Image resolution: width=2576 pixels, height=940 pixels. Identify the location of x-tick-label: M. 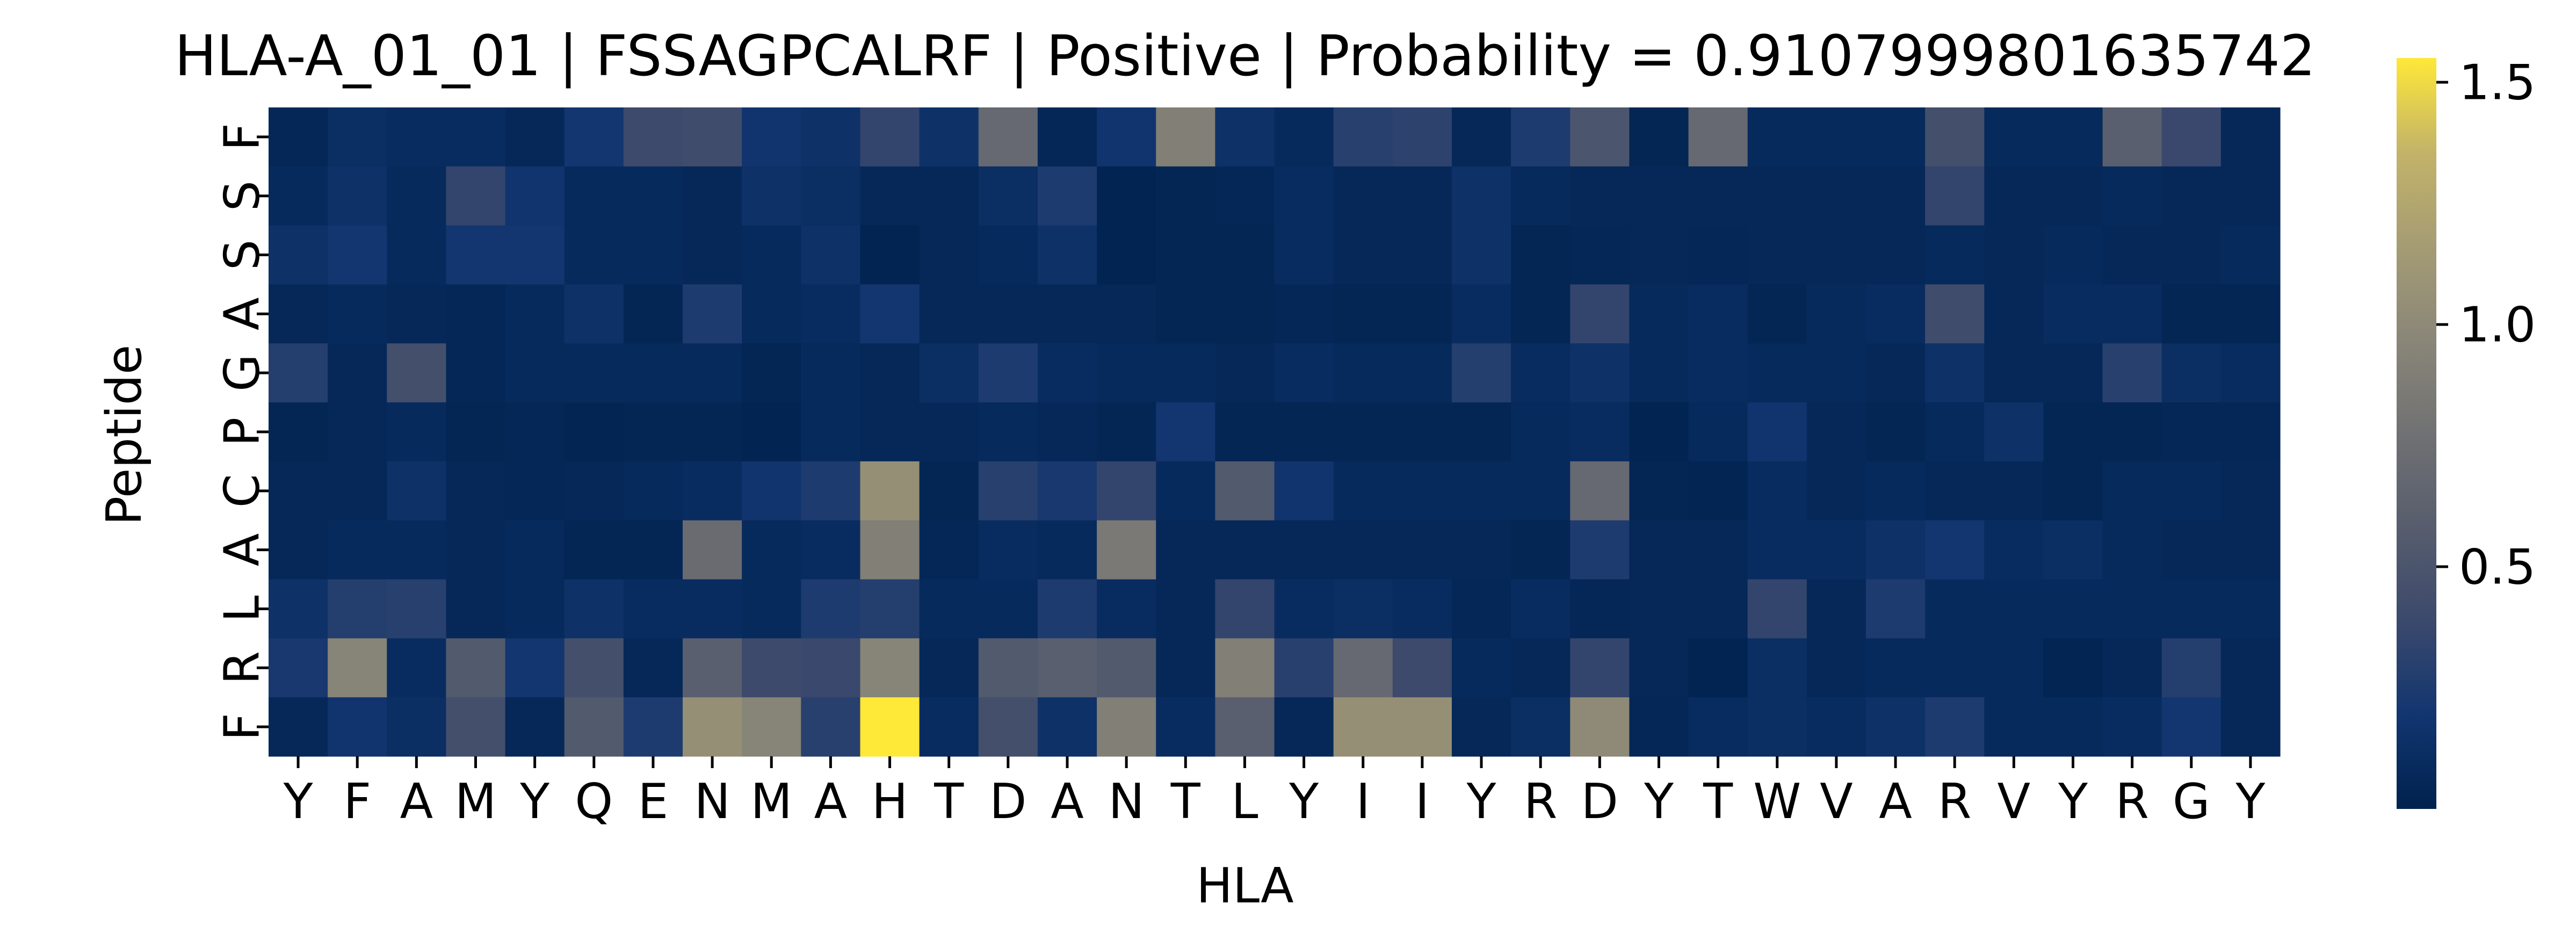
(771, 801).